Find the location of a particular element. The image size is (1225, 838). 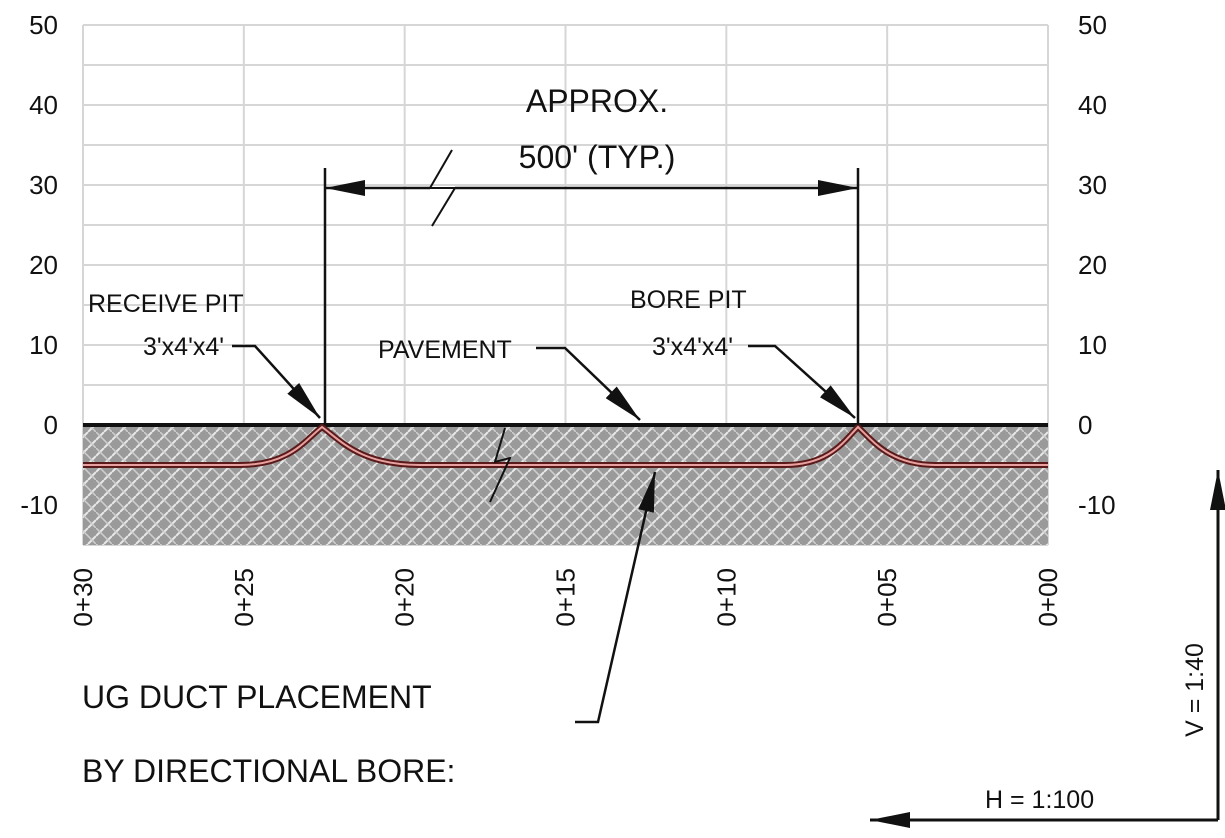

label: UG DUCT PLACEMENT is located at coordinates (257, 697).